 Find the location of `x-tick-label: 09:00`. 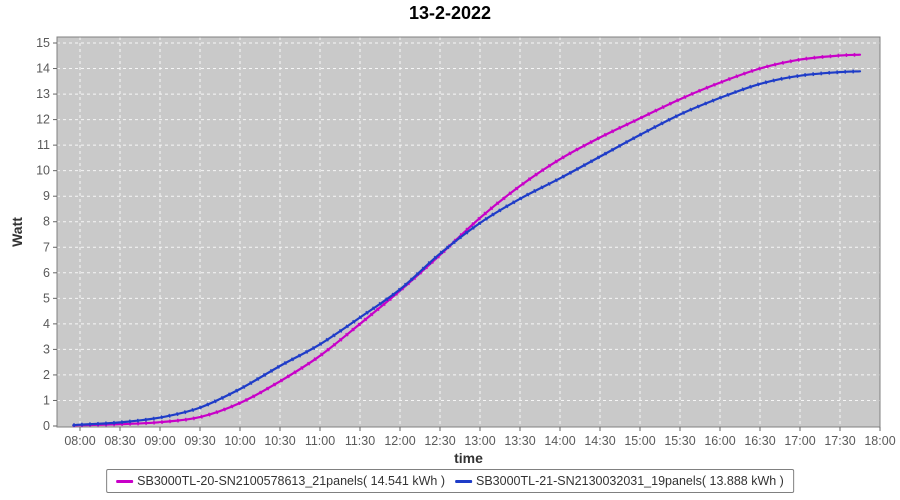

x-tick-label: 09:00 is located at coordinates (159, 441).